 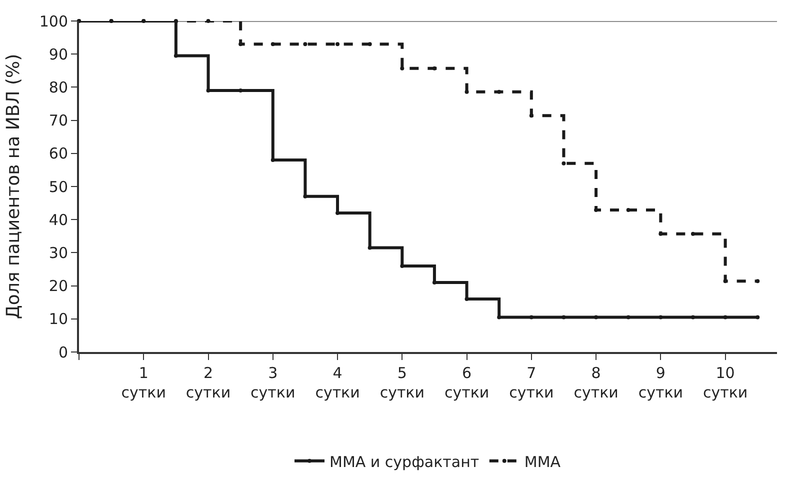 I want to click on x-tick-label: 6 сутки, so click(x=467, y=383).